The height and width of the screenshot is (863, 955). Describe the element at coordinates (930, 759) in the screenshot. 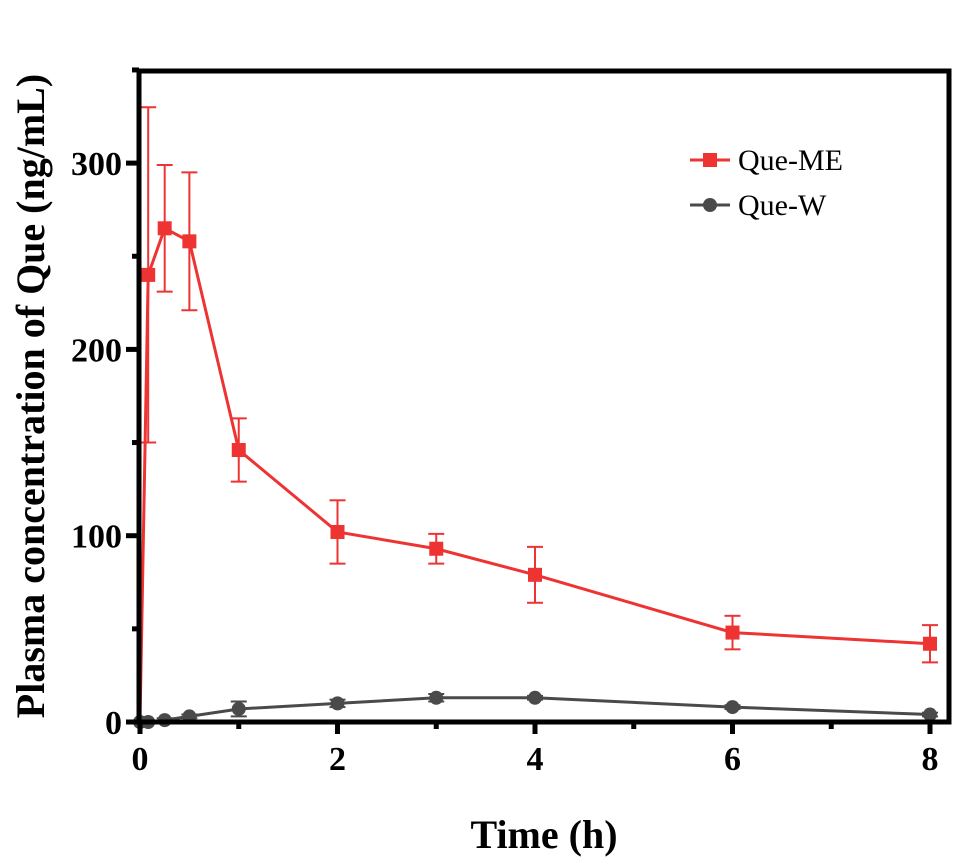

I see `x-tick-label: 8` at that location.